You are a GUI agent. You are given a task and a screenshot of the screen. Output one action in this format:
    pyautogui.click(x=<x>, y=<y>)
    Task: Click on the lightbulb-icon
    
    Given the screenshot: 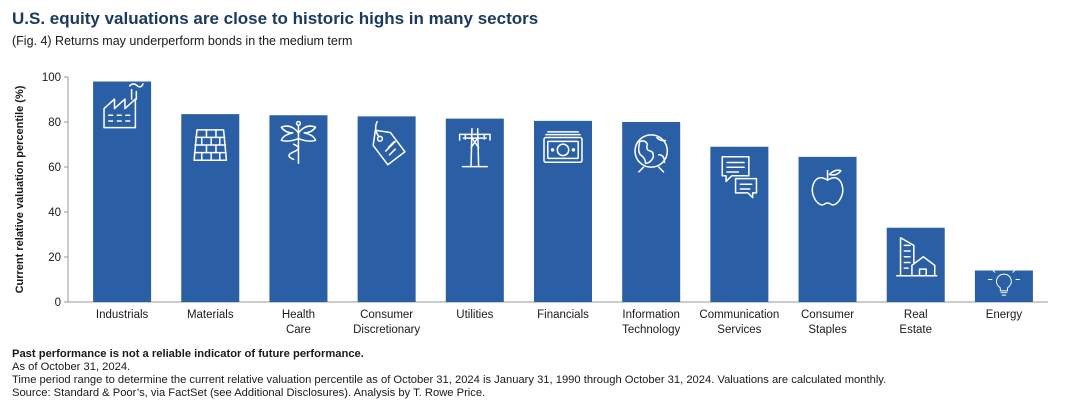 What is the action you would take?
    pyautogui.click(x=1003, y=281)
    